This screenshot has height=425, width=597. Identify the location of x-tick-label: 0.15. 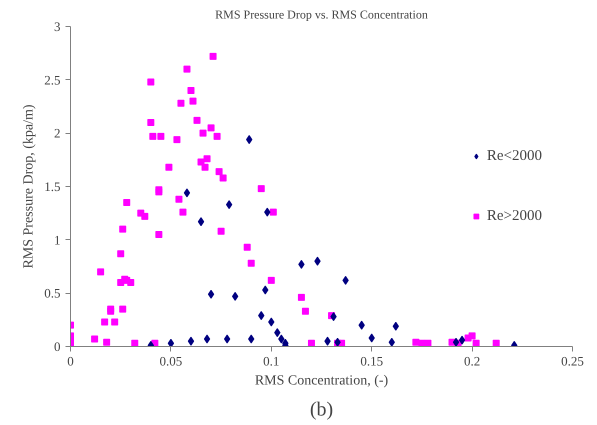
(372, 361).